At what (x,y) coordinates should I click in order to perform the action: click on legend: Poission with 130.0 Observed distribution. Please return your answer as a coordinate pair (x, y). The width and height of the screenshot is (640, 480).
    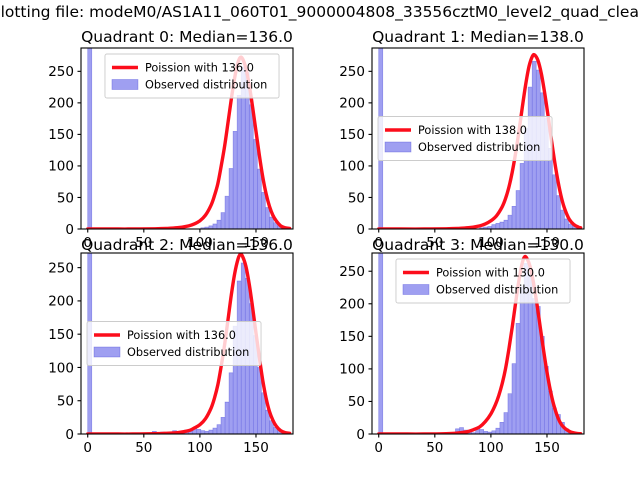
    Looking at the image, I should click on (483, 281).